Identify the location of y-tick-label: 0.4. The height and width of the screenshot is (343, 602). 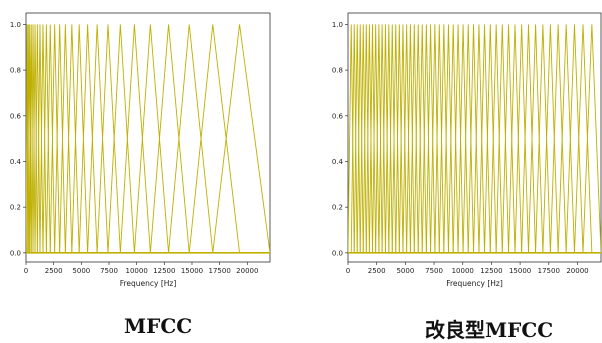
(338, 162).